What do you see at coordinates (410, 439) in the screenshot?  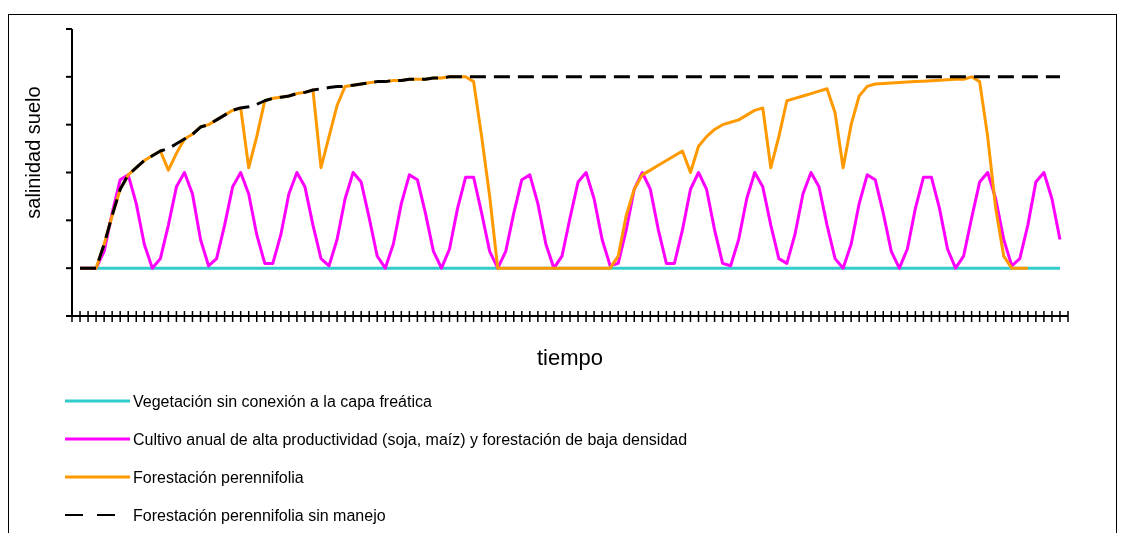 I see `legend-label: Cultivo anual de alta productividad (soja, maíz) y forestación de baja densidad` at bounding box center [410, 439].